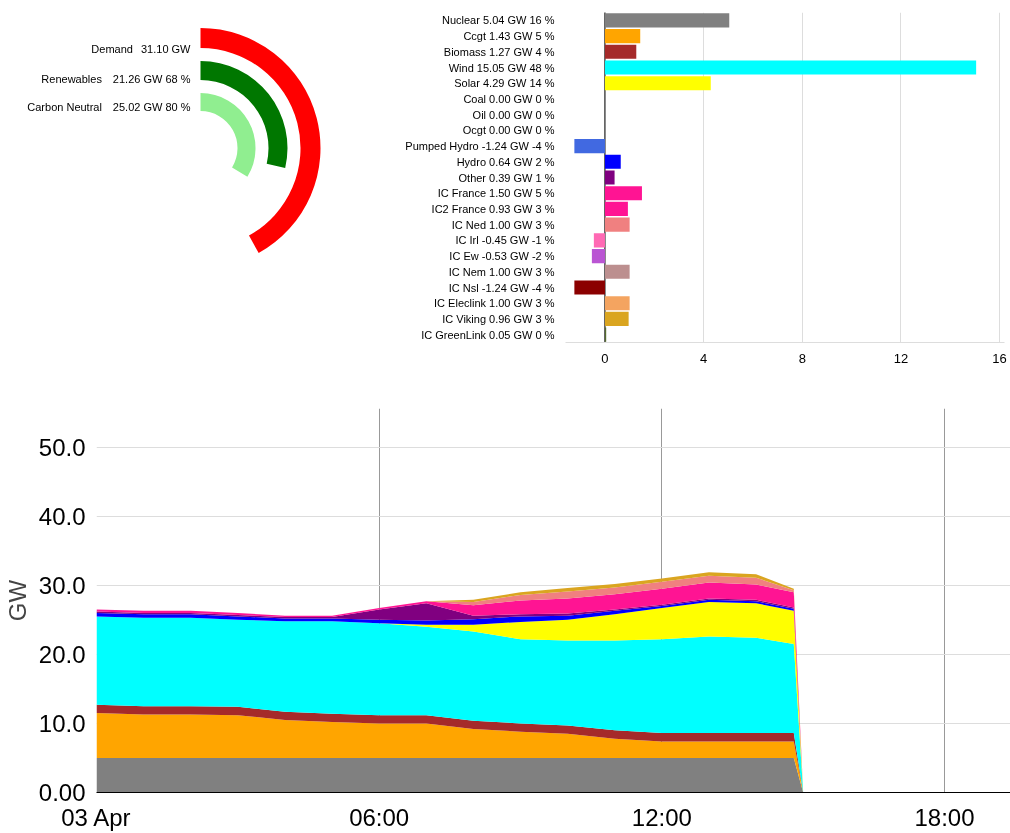  I want to click on y-tick-label: IC France 1.50 GW 5 %, so click(496, 193).